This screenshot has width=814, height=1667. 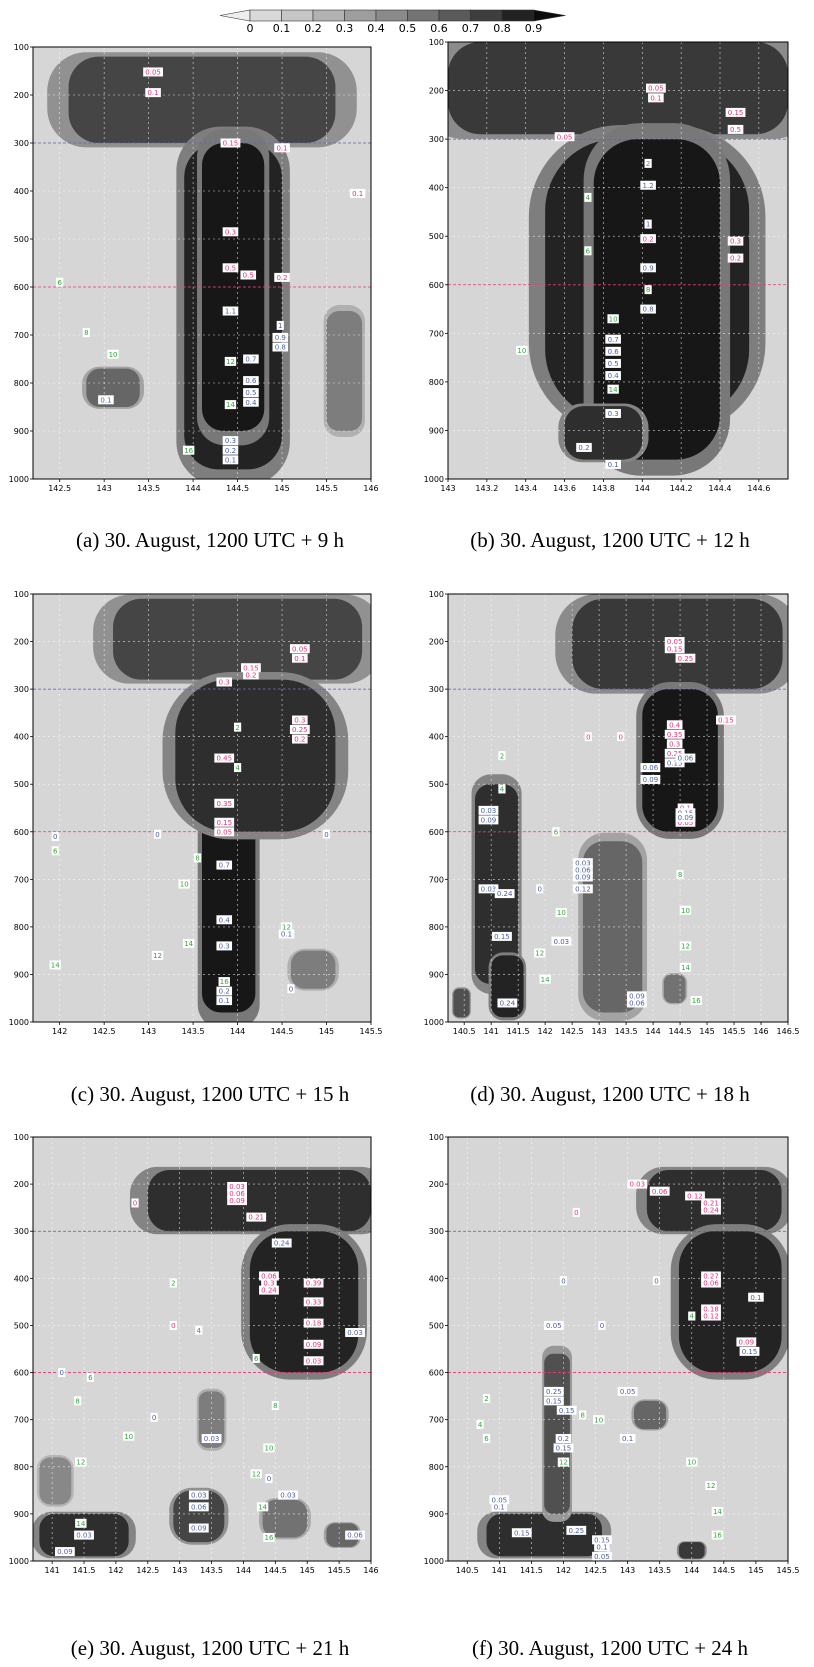 I want to click on y-tick-label: 800, so click(x=436, y=1467).